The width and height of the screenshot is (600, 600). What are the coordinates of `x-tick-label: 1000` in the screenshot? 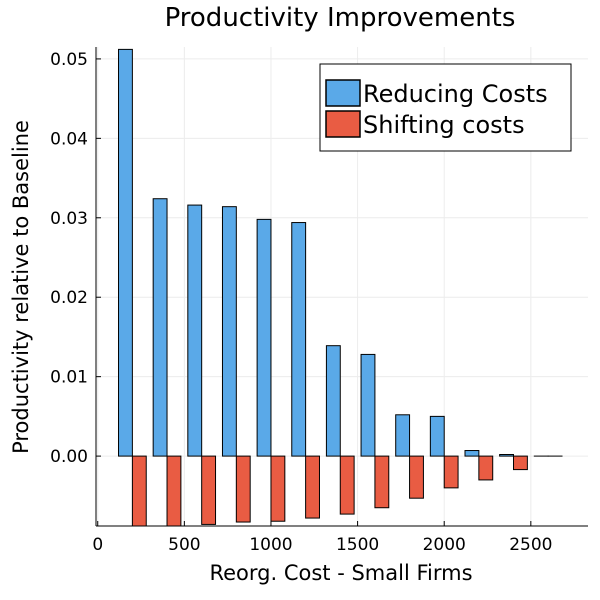 It's located at (270, 545).